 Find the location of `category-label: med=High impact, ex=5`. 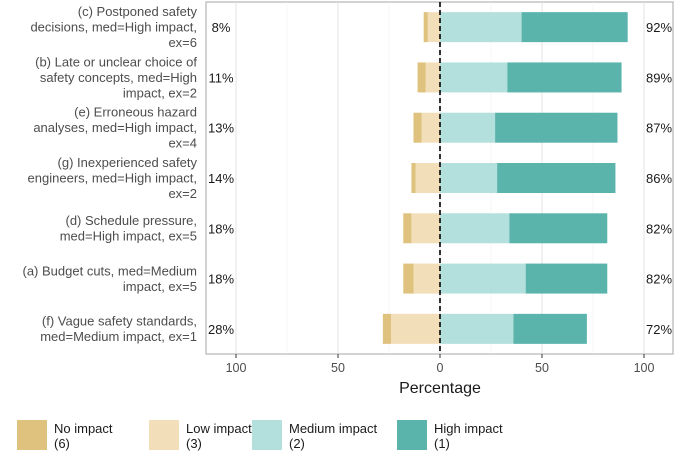

category-label: med=High impact, ex=5 is located at coordinates (128, 236).